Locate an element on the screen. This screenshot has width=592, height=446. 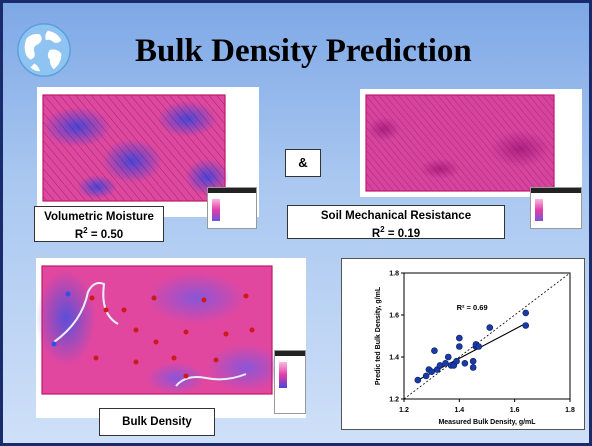
bulk-legend is located at coordinates (290, 382).